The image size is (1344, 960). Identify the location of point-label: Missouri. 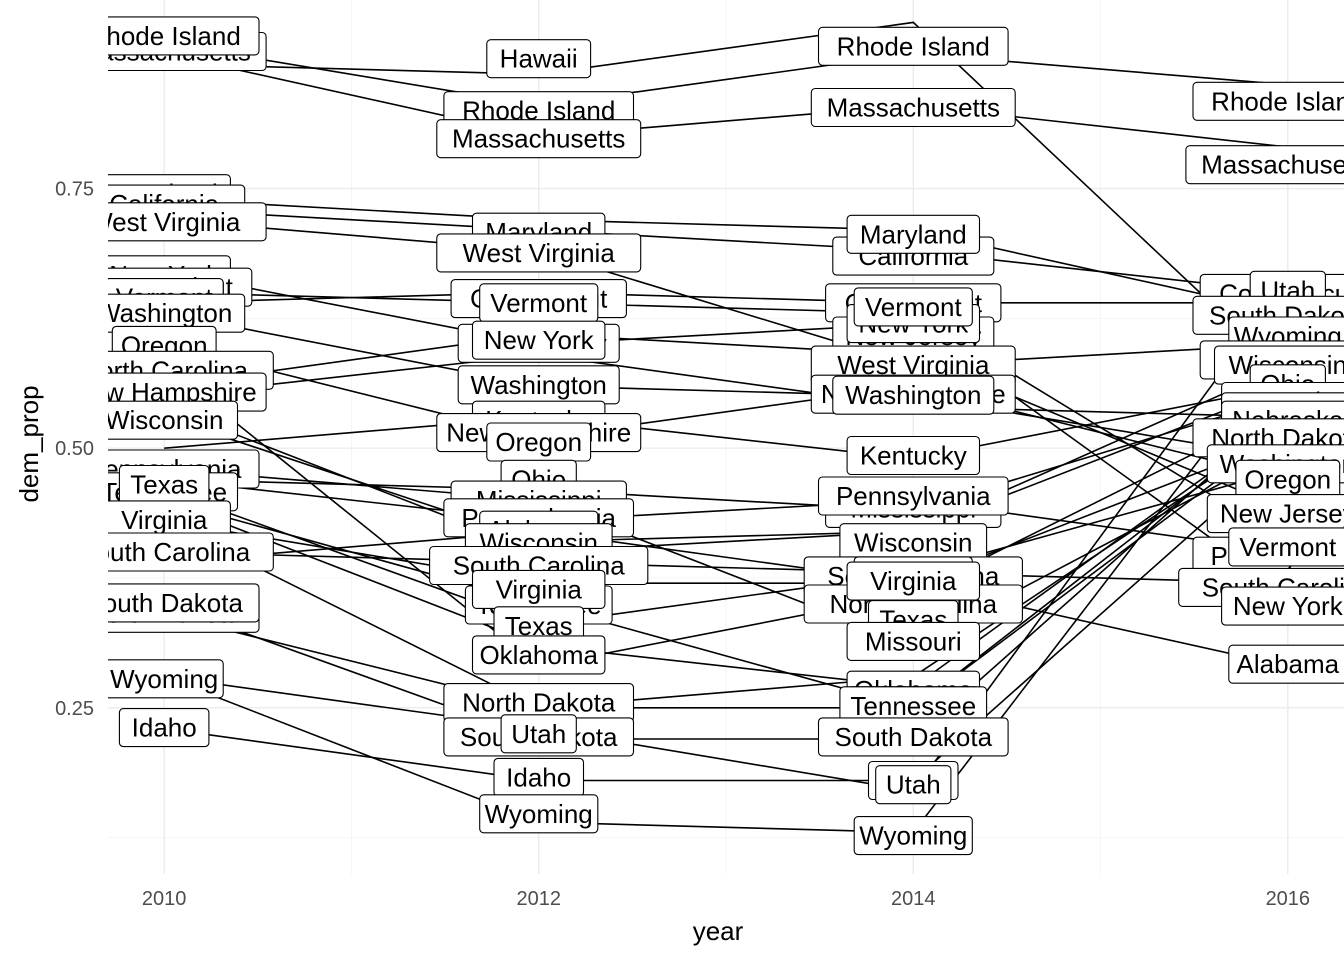
(913, 641).